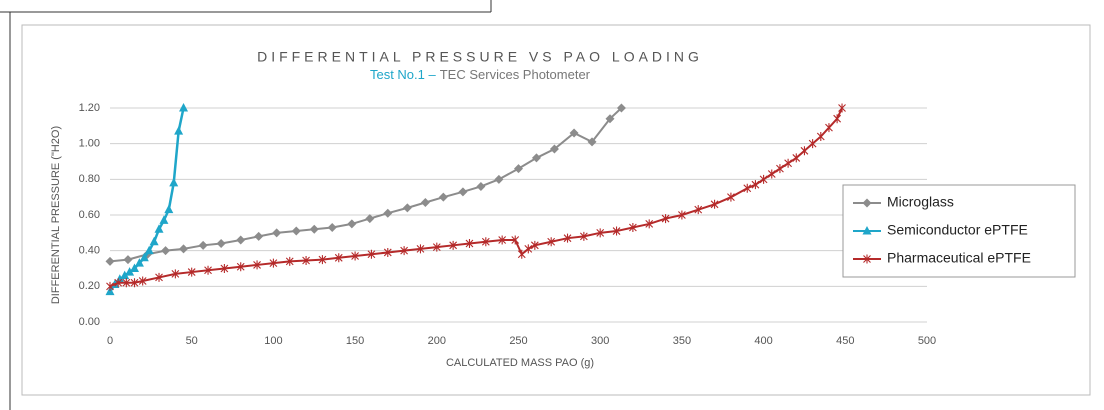  I want to click on chart-subtitle: Test No.1 – TEC Services Photometer, so click(480, 74).